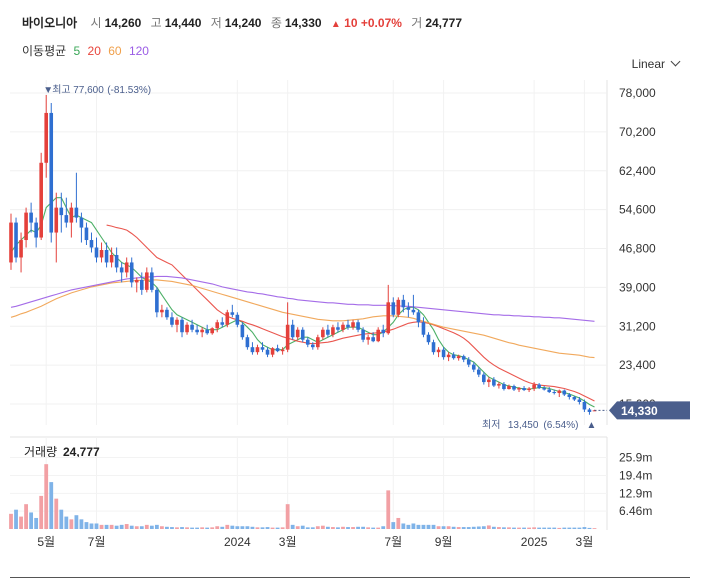  Describe the element at coordinates (639, 411) in the screenshot. I see `current-price-tag-label: 14,330` at that location.